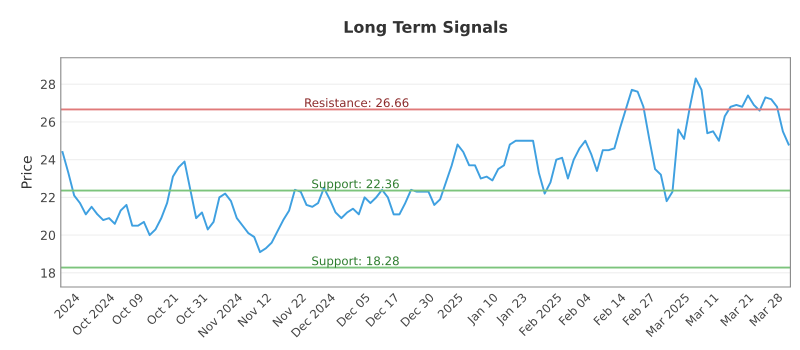 The height and width of the screenshot is (350, 800). I want to click on y-tick-label: 22, so click(47, 197).